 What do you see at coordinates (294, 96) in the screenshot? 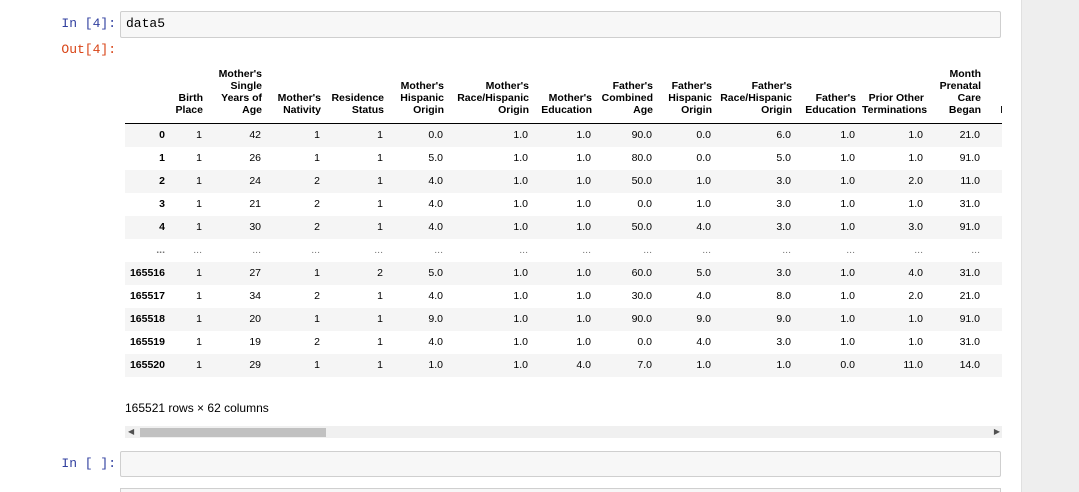
I see `column-header: Mother's Nativity` at bounding box center [294, 96].